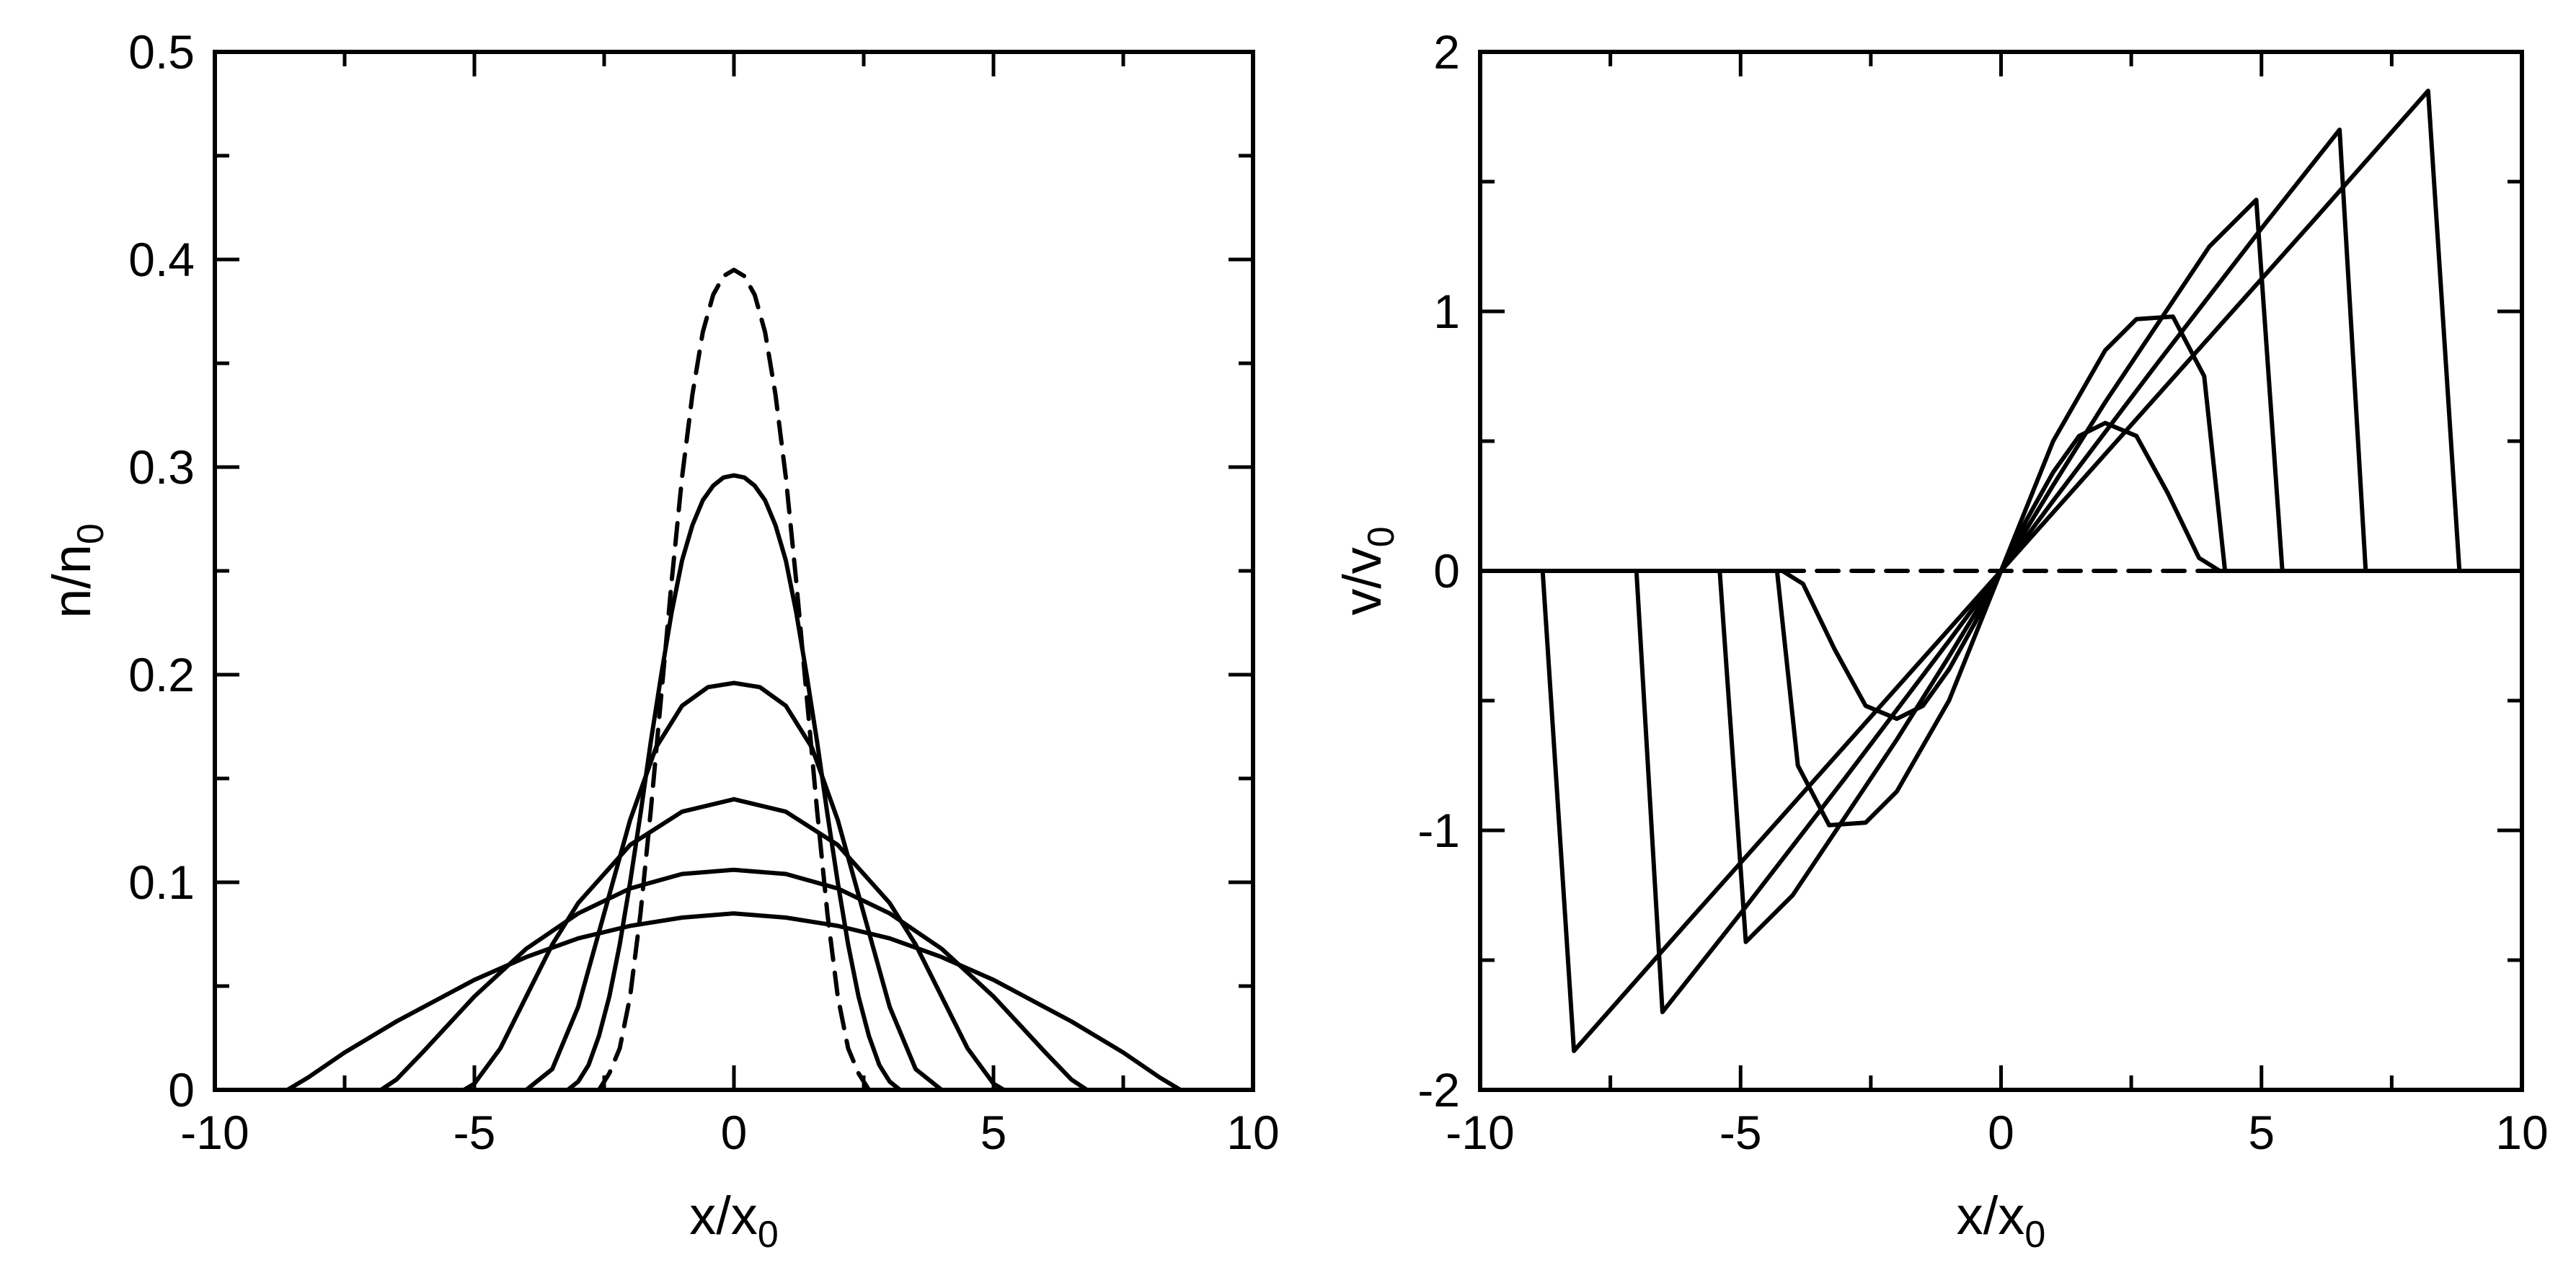 Image resolution: width=2576 pixels, height=1278 pixels. I want to click on y-tick-label: 2, so click(1446, 52).